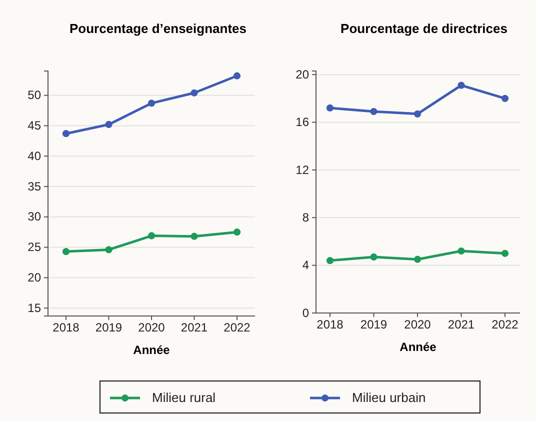 The image size is (536, 421). What do you see at coordinates (35, 186) in the screenshot?
I see `y-tick-label: 35` at bounding box center [35, 186].